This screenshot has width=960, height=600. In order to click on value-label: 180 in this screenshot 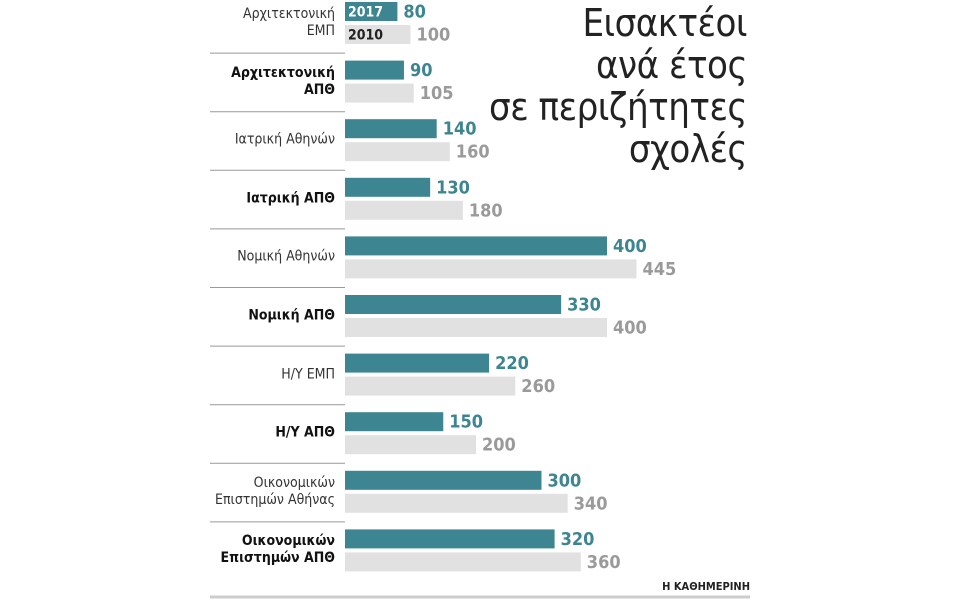, I will do `click(486, 210)`.